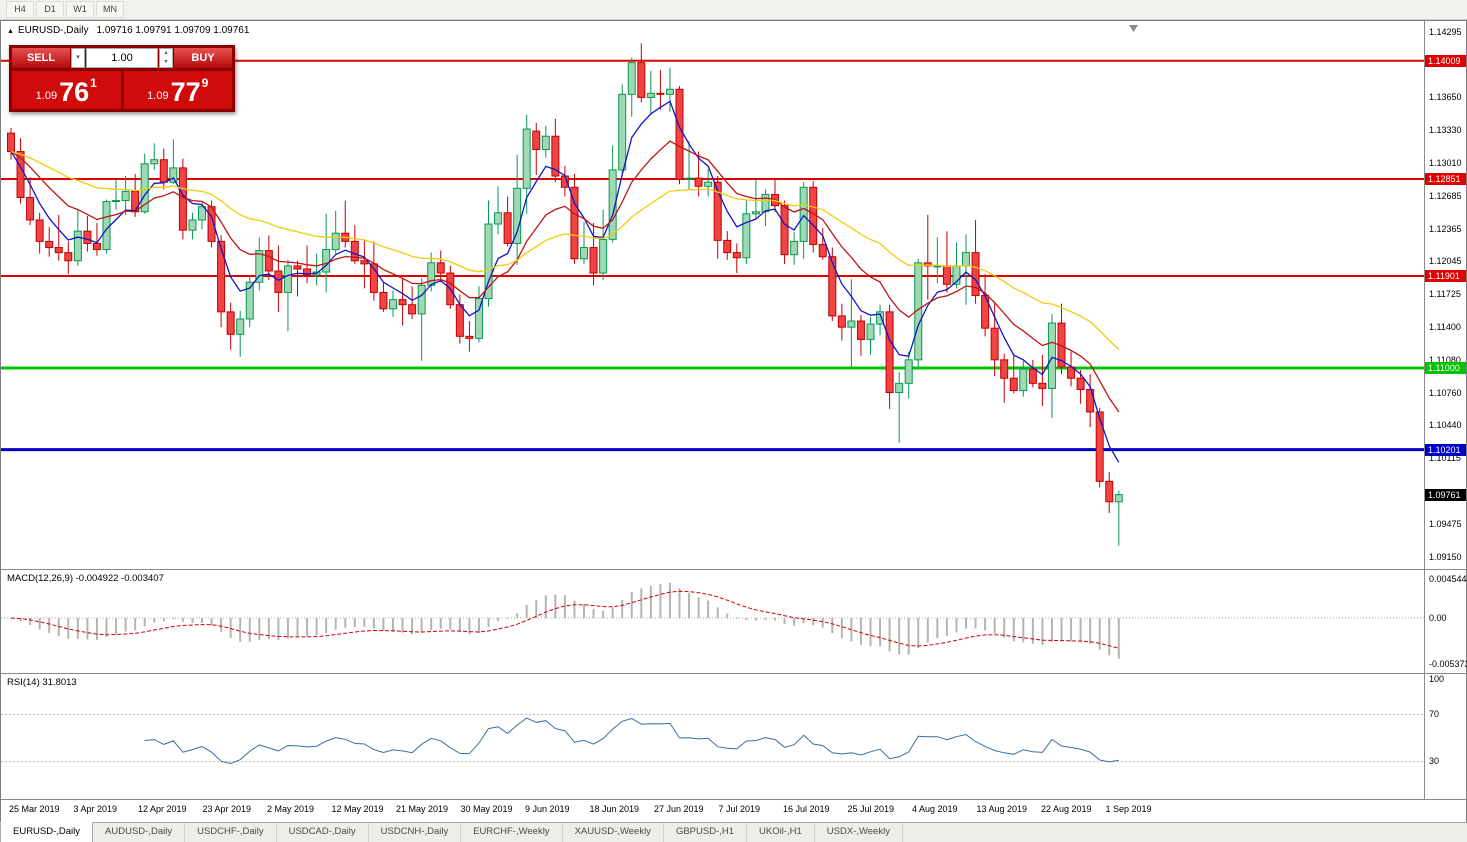 Image resolution: width=1467 pixels, height=842 pixels. I want to click on macd-panel-separator, so click(733, 569).